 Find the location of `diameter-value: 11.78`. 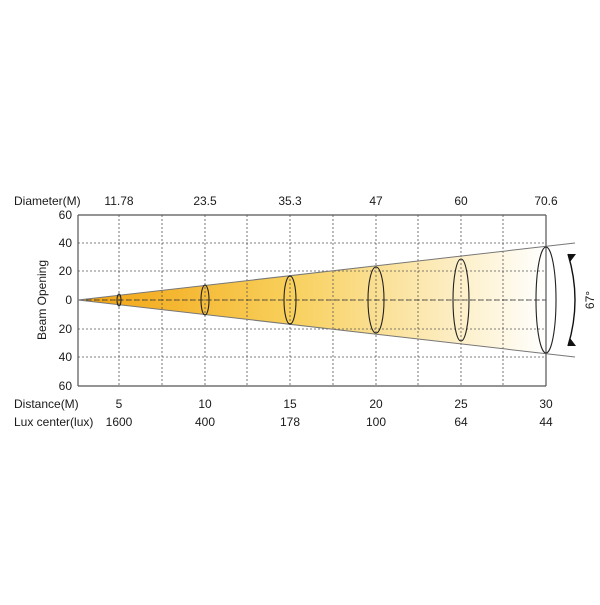

diameter-value: 11.78 is located at coordinates (118, 201).